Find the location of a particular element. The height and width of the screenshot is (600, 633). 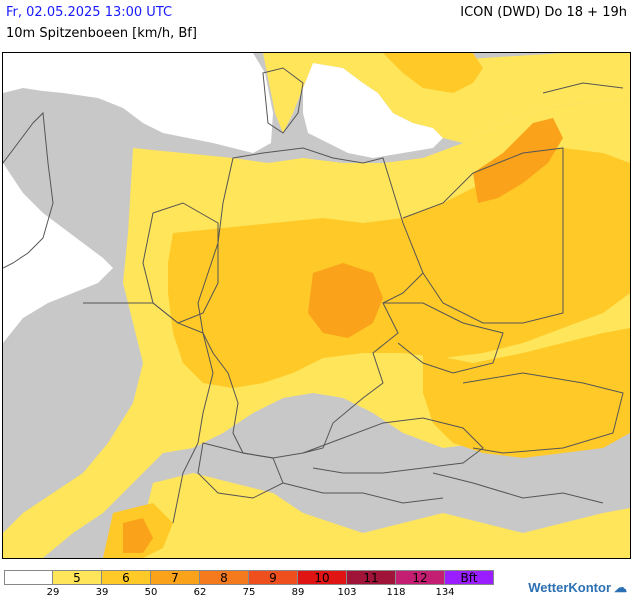

legend-tick-8: 134 is located at coordinates (445, 592).